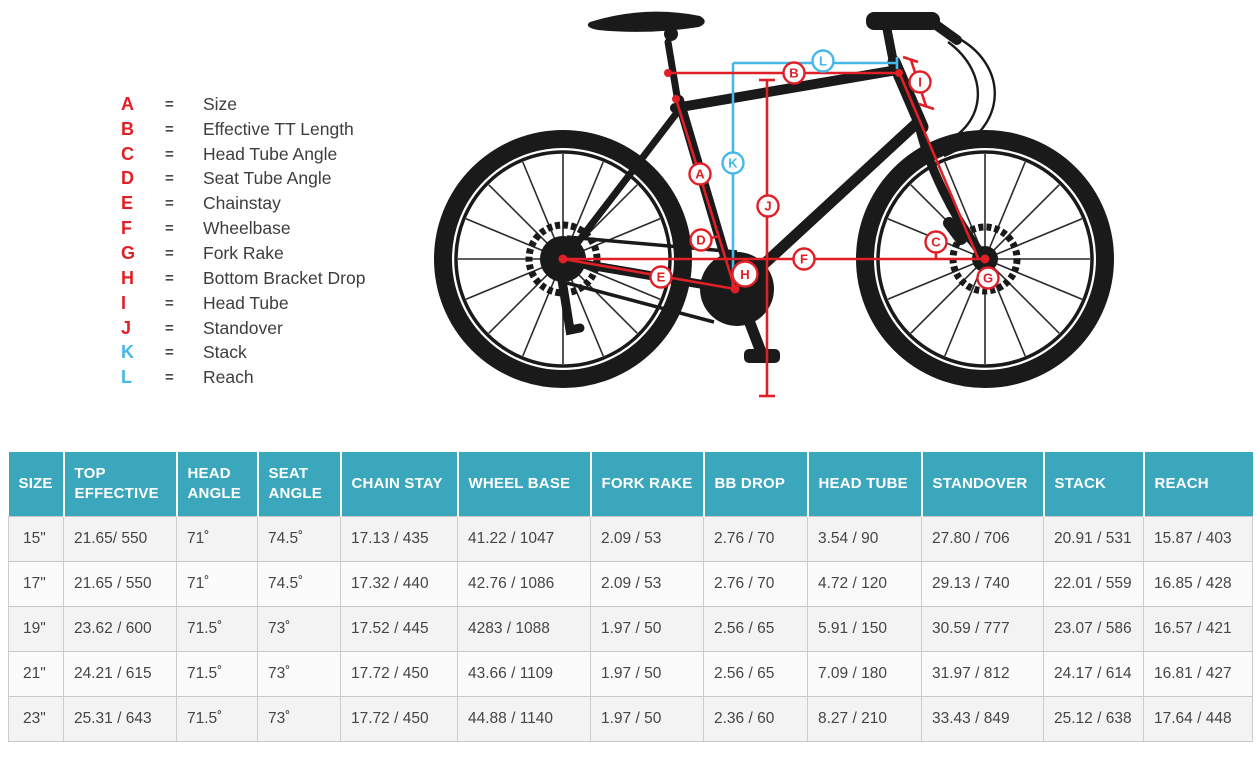 The height and width of the screenshot is (759, 1260). I want to click on column-header-standover: STANDOVER, so click(983, 484).